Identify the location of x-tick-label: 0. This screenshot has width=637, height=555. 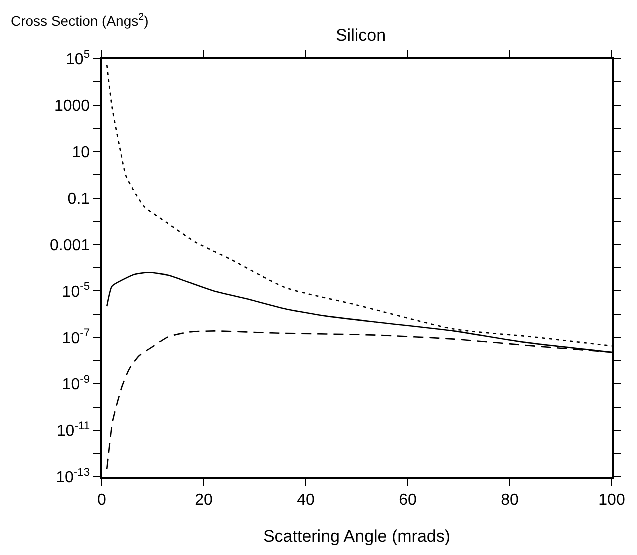
(102, 500).